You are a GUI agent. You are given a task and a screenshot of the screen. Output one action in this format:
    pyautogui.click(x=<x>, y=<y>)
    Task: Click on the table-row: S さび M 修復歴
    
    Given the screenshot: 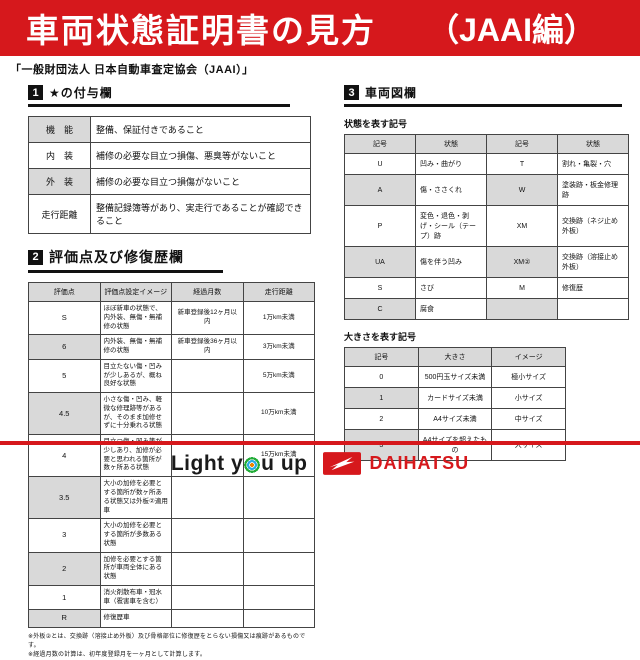 What is the action you would take?
    pyautogui.click(x=486, y=288)
    